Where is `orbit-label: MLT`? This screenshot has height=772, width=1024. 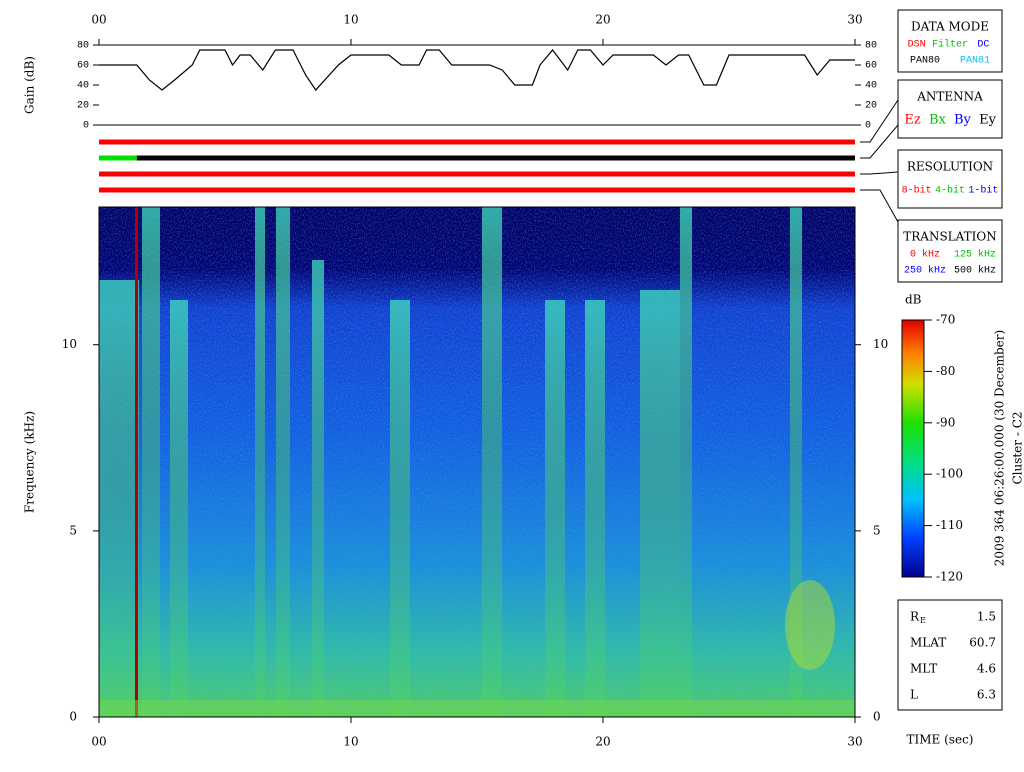 orbit-label: MLT is located at coordinates (923, 669).